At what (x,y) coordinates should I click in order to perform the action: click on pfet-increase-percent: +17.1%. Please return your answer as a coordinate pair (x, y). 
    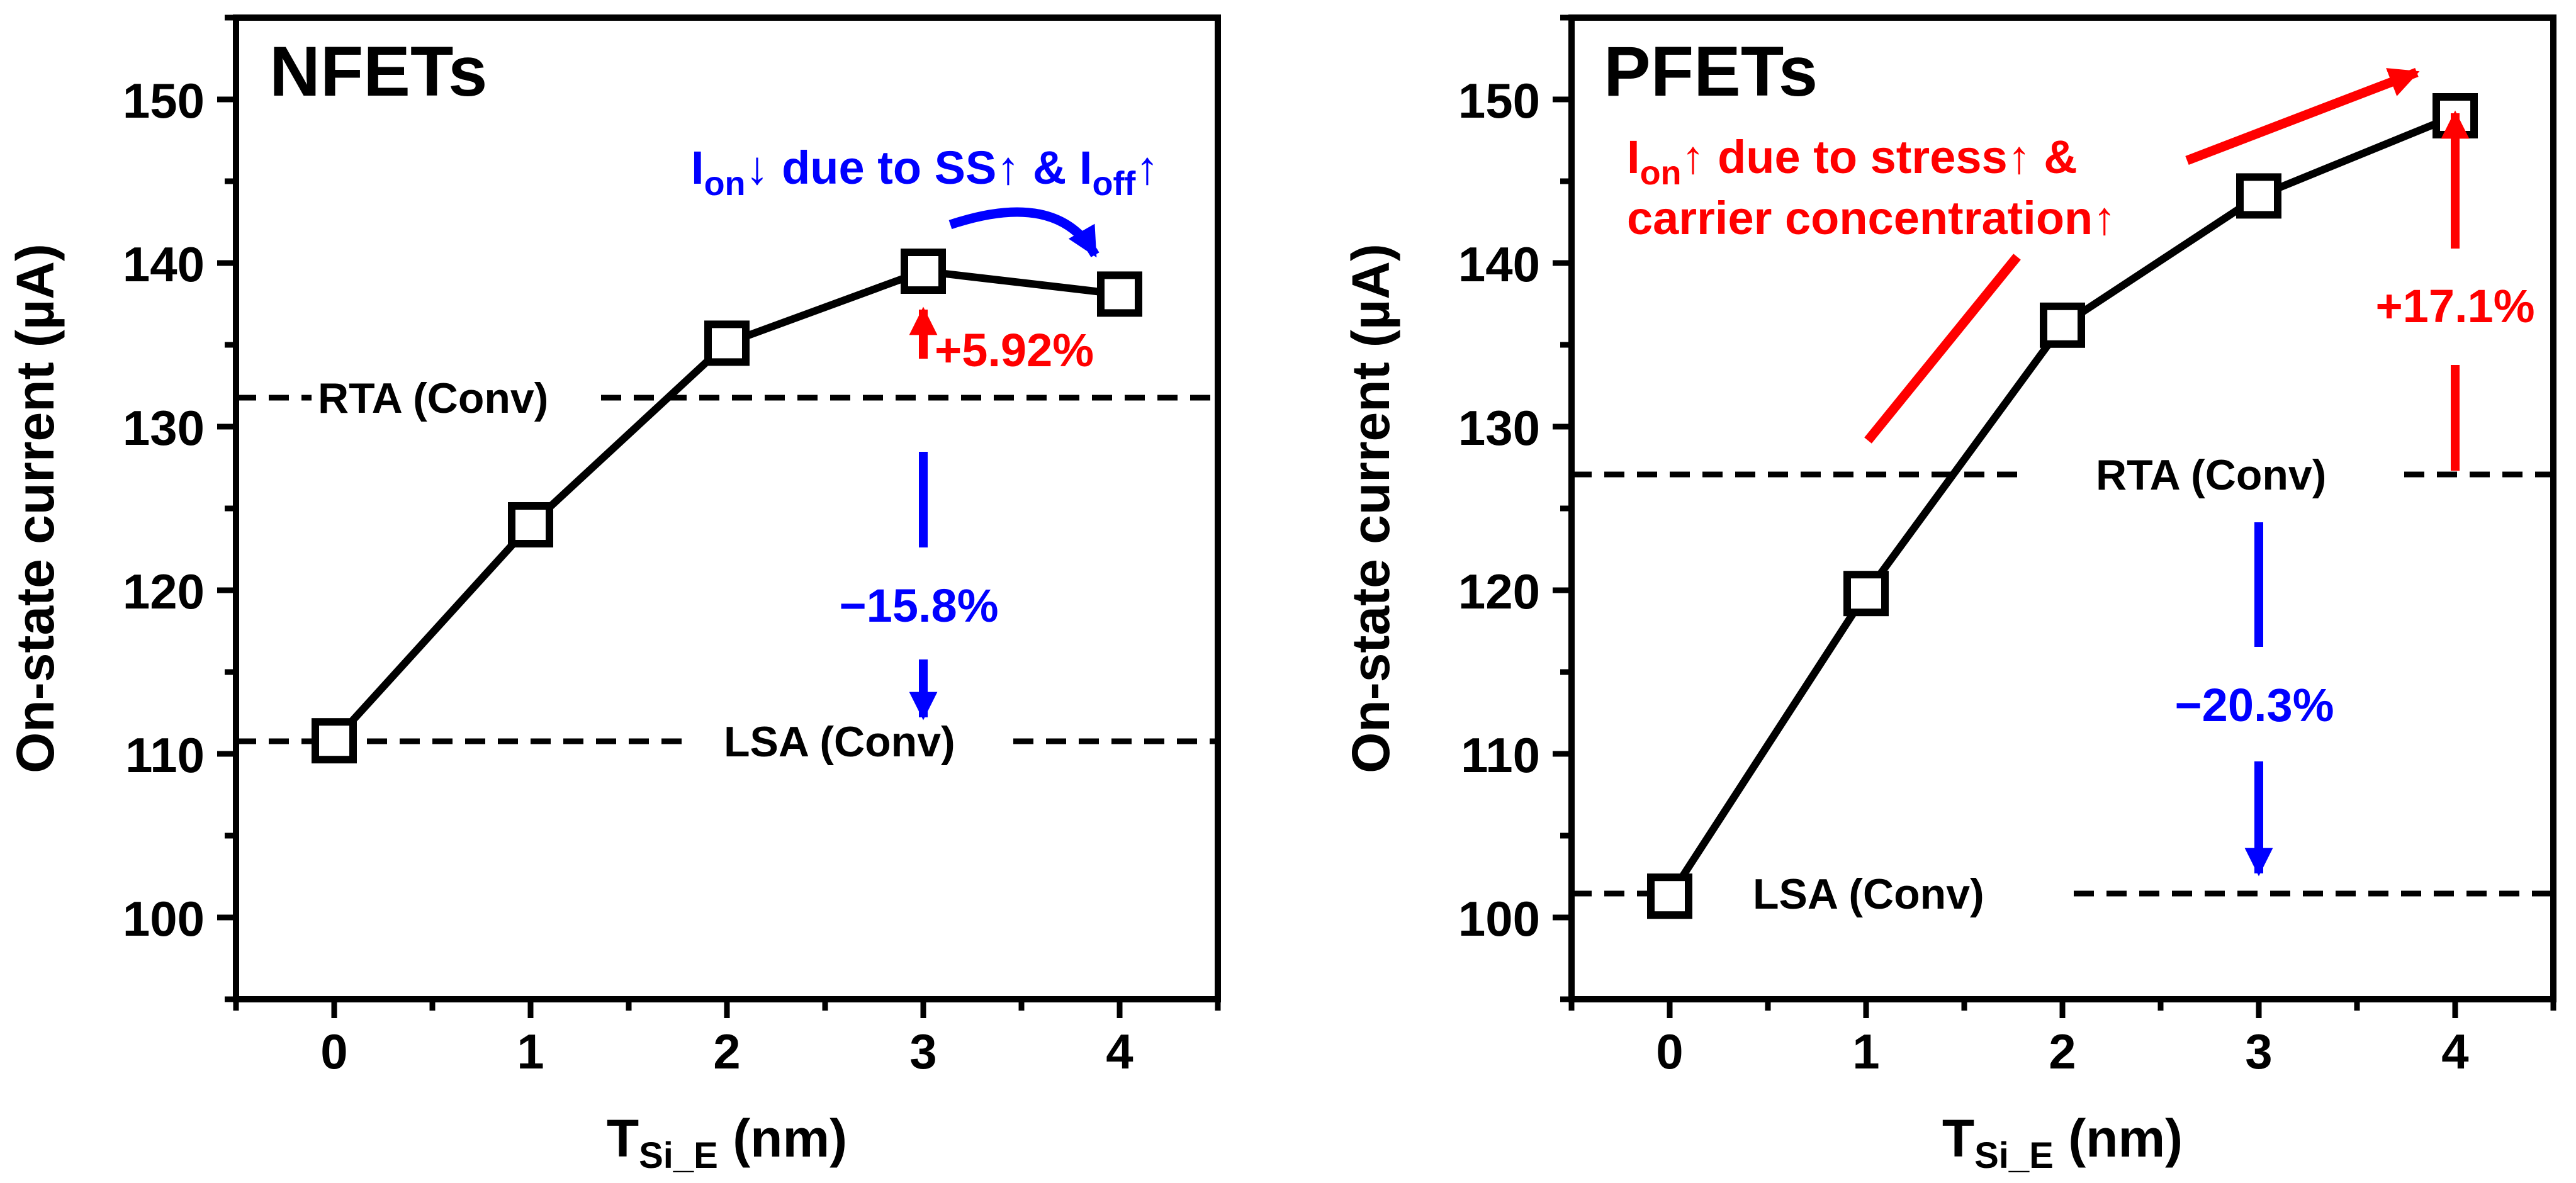
    Looking at the image, I should click on (2454, 306).